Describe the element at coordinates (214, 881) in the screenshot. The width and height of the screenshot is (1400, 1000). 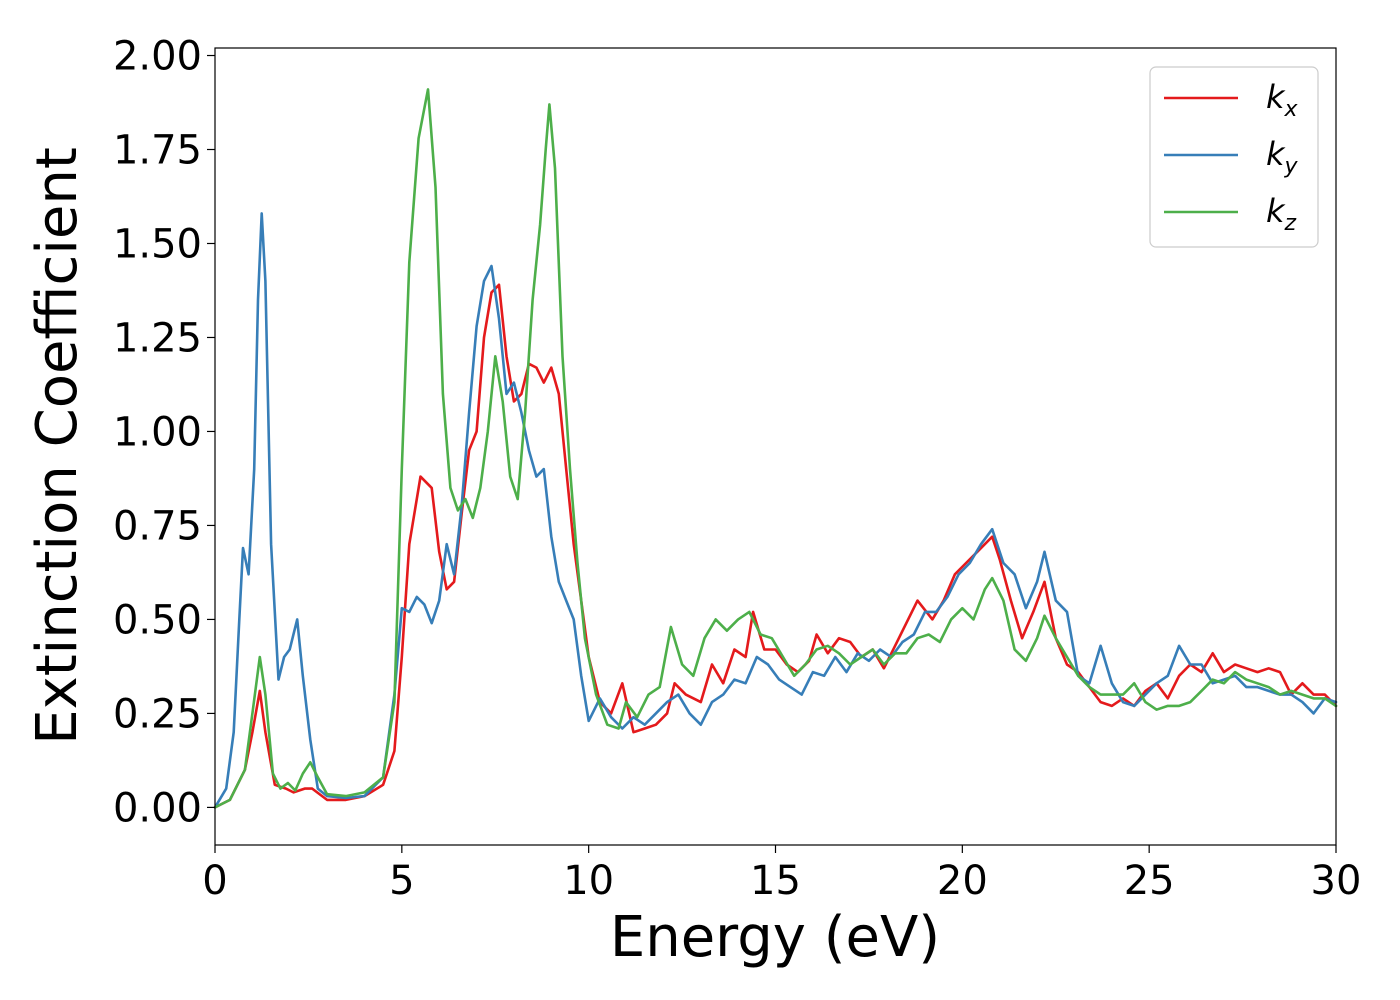
I see `x-tick-label: 0` at that location.